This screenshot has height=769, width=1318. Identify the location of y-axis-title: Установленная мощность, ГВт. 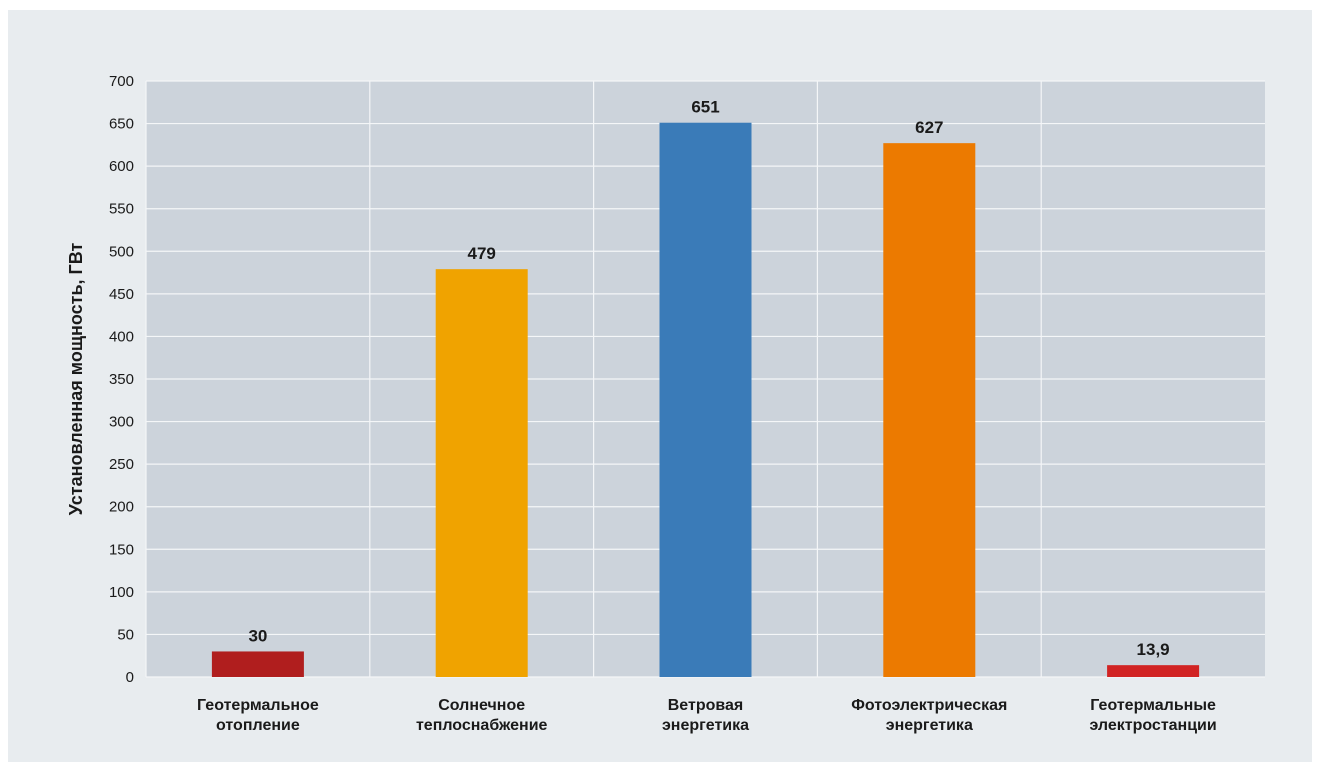
(76, 379).